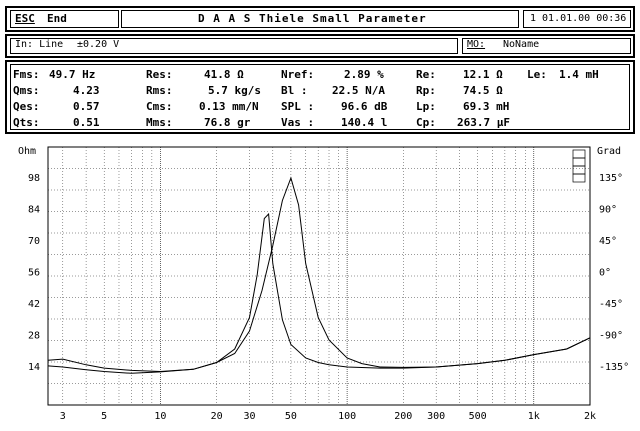 The height and width of the screenshot is (431, 640). I want to click on right-tick-label: -135°, so click(614, 367).